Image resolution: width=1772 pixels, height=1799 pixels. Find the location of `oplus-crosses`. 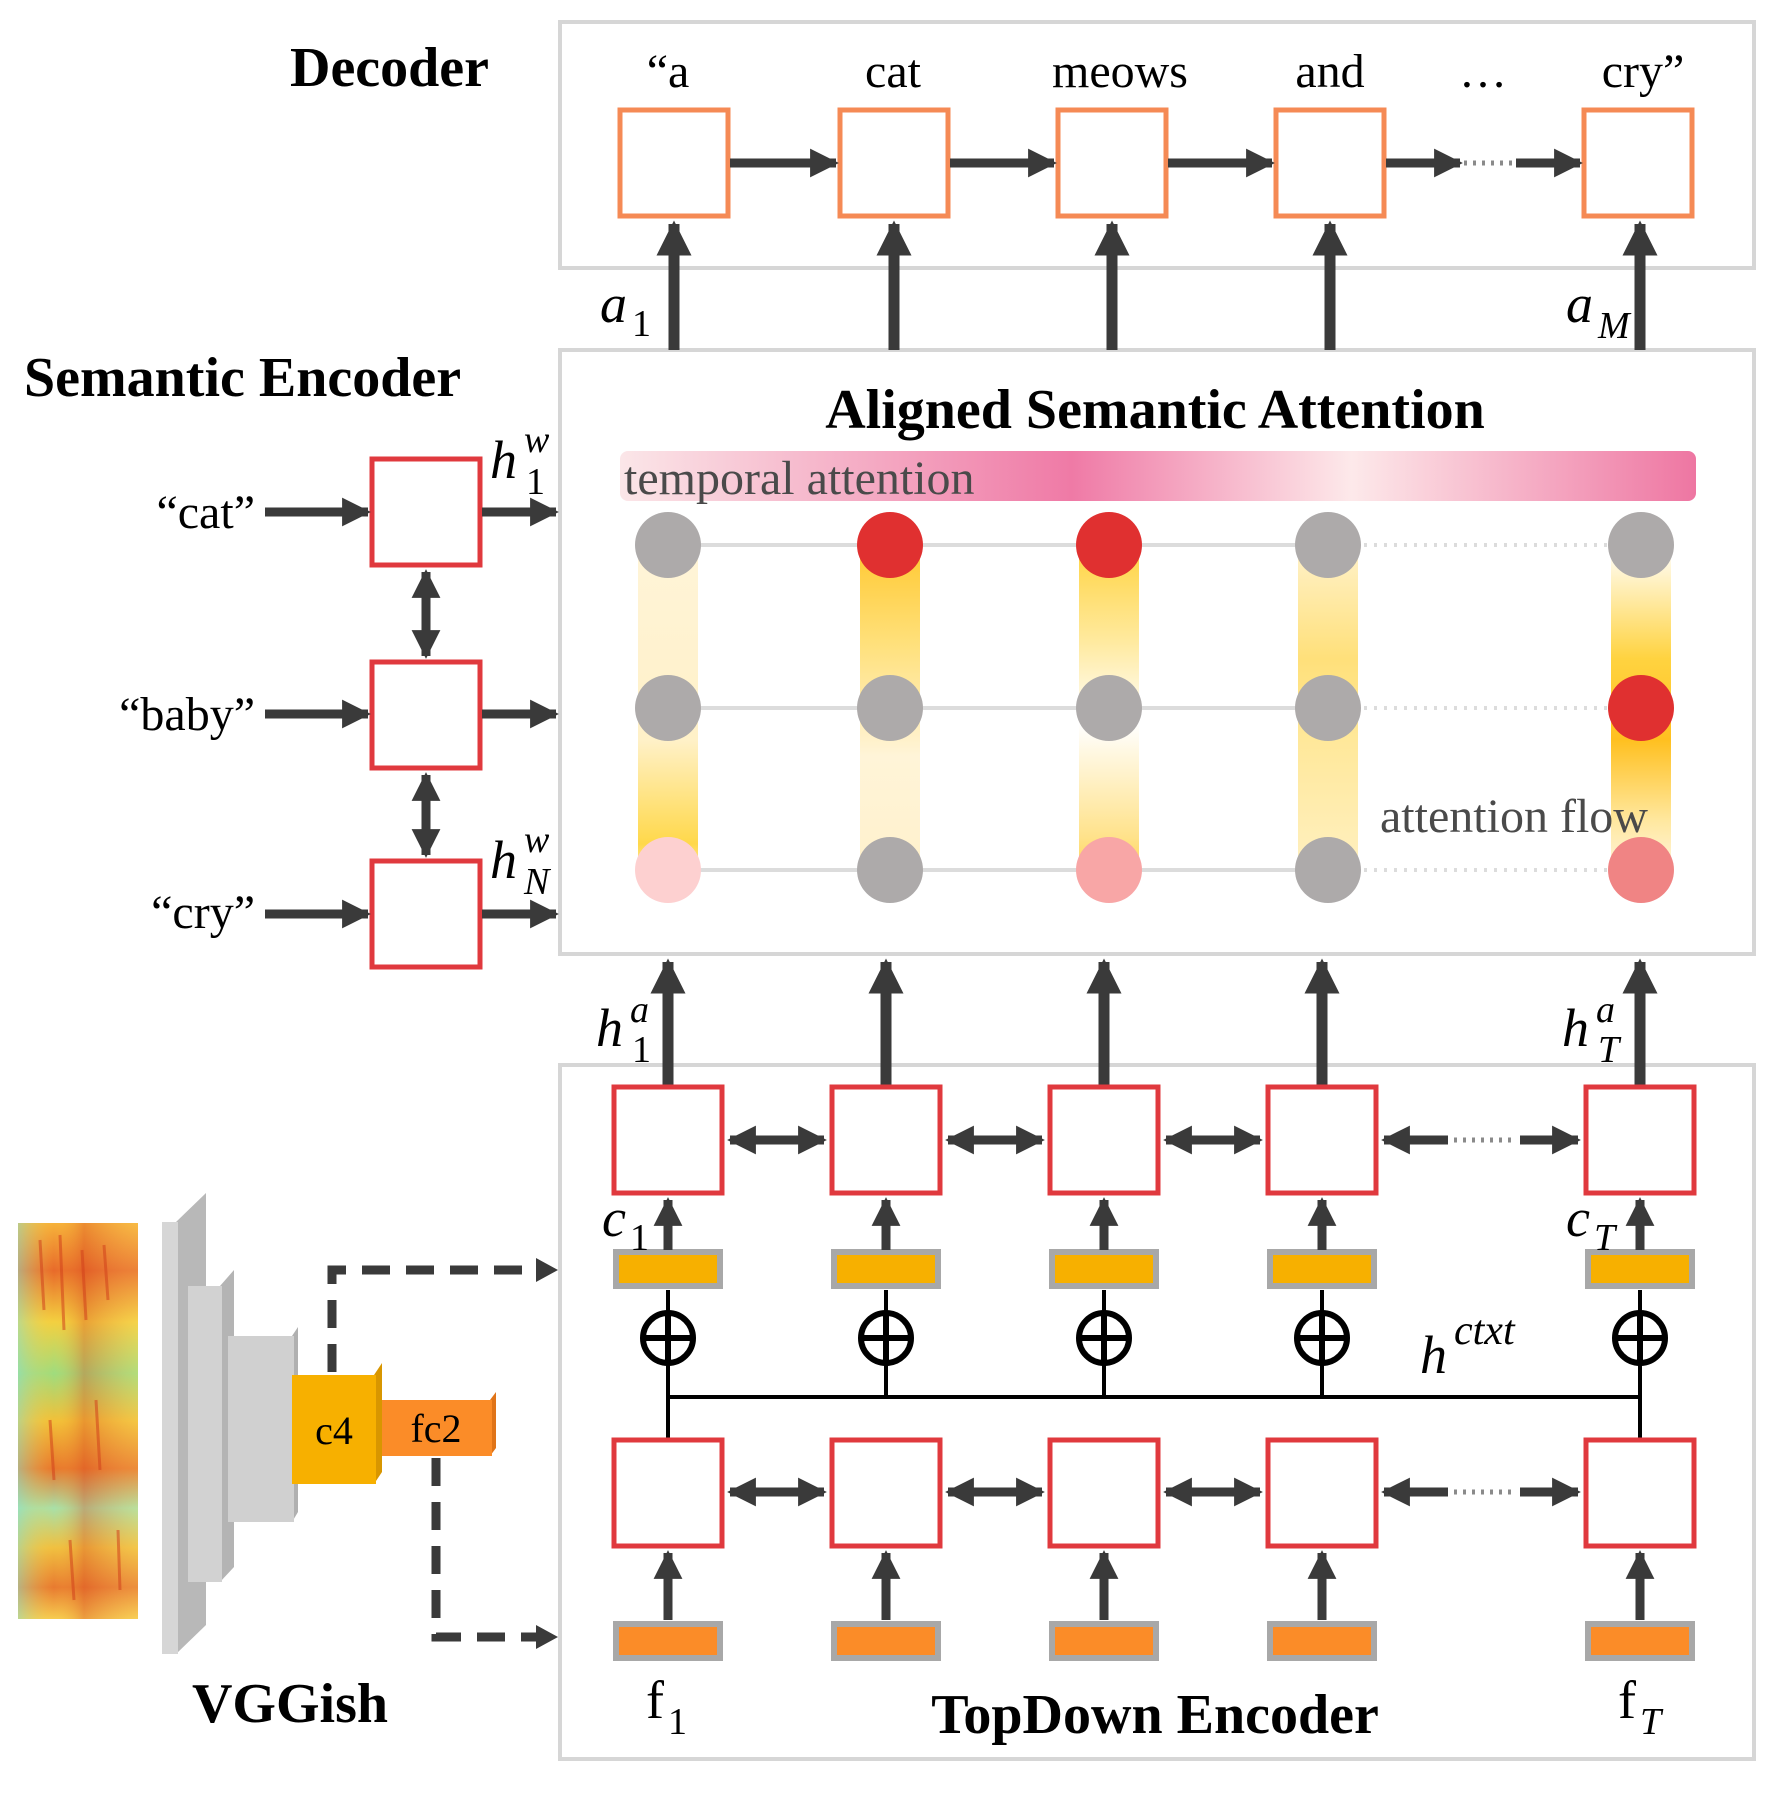

oplus-crosses is located at coordinates (1154, 1338).